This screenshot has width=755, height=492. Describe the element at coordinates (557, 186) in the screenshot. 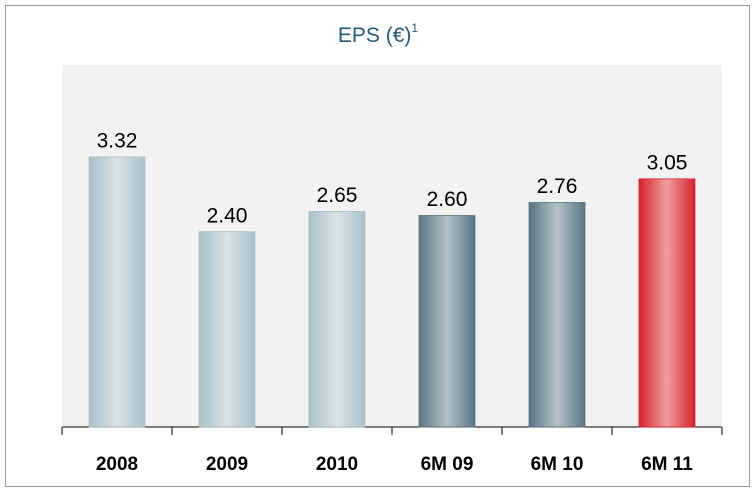

I see `value-label: 2.76` at that location.